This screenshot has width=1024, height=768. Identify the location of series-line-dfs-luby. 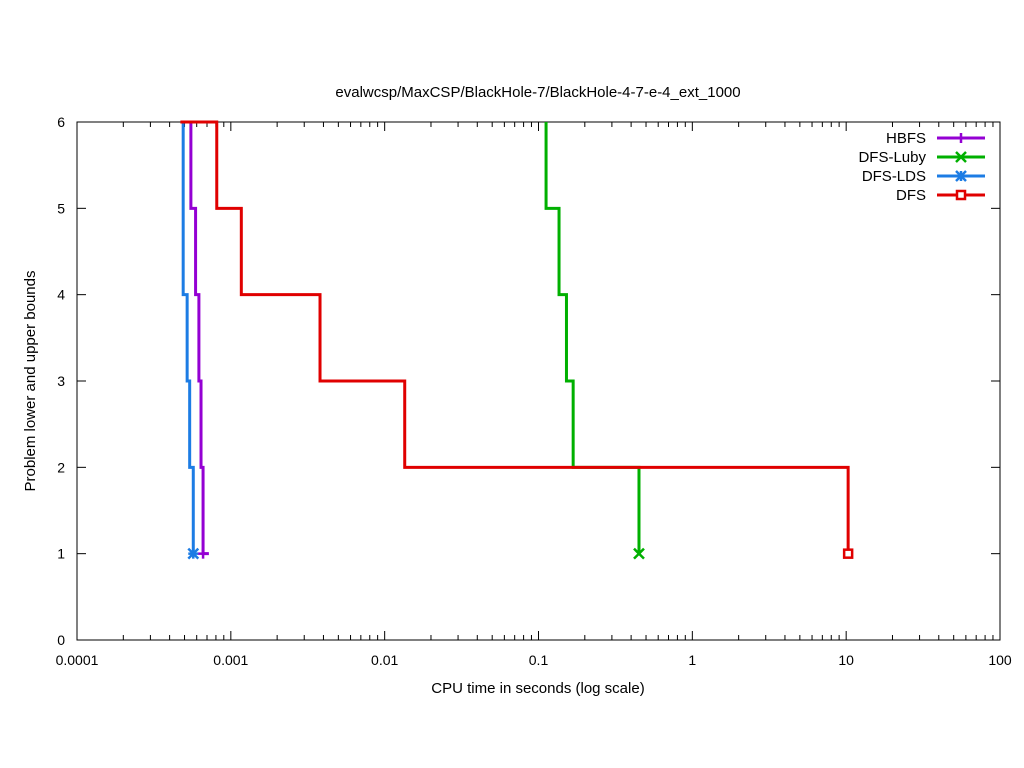
(592, 338).